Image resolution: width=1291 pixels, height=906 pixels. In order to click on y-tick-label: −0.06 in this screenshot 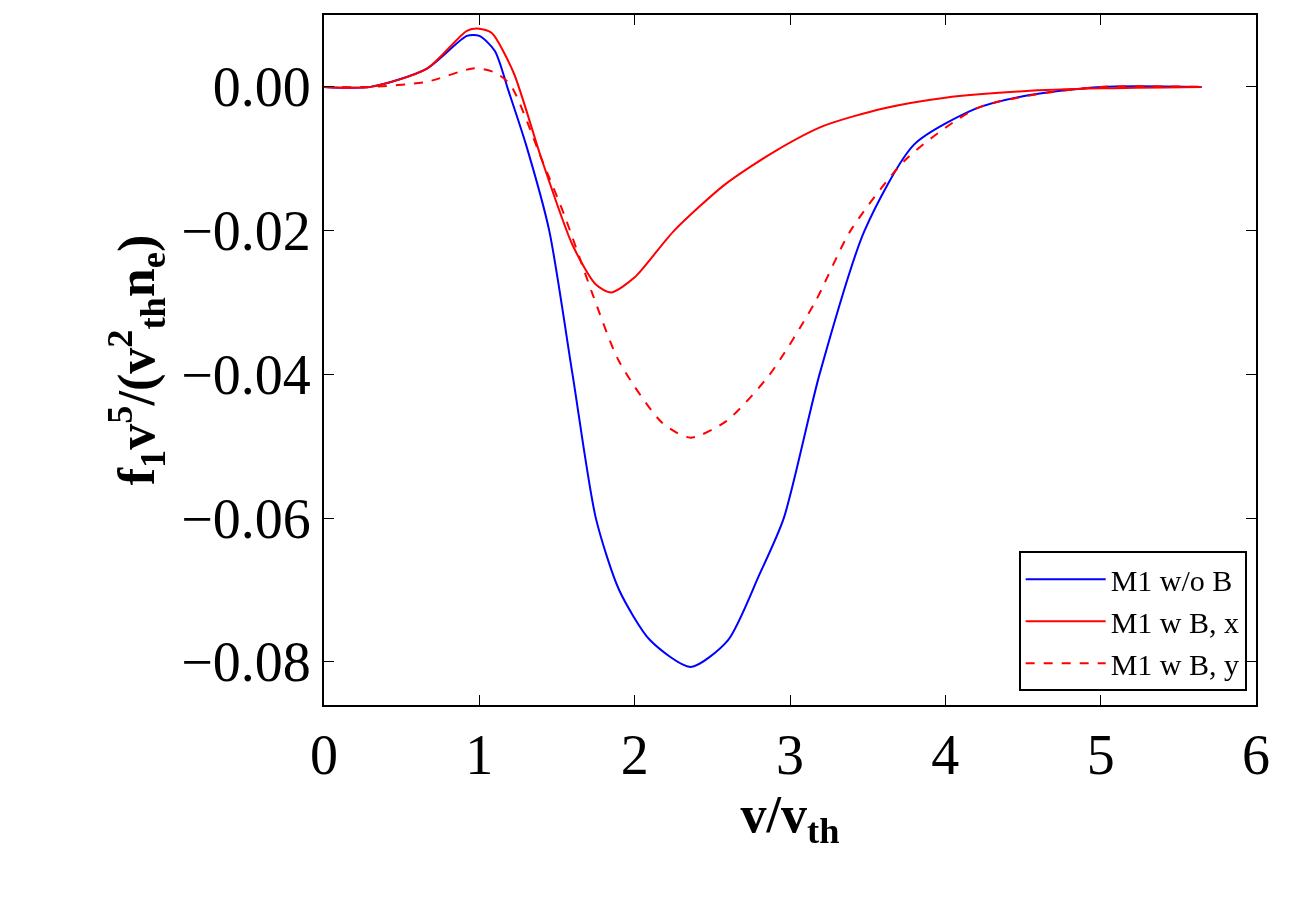, I will do `click(246, 518)`.